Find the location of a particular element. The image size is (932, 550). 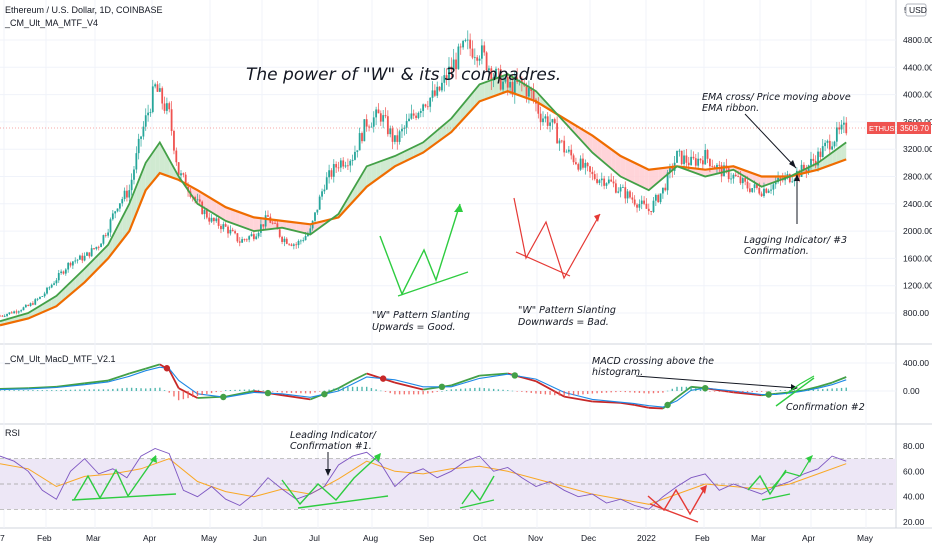

ma-indicator-label: _CM_Ult_MA_MTF_V4 is located at coordinates (51, 23).